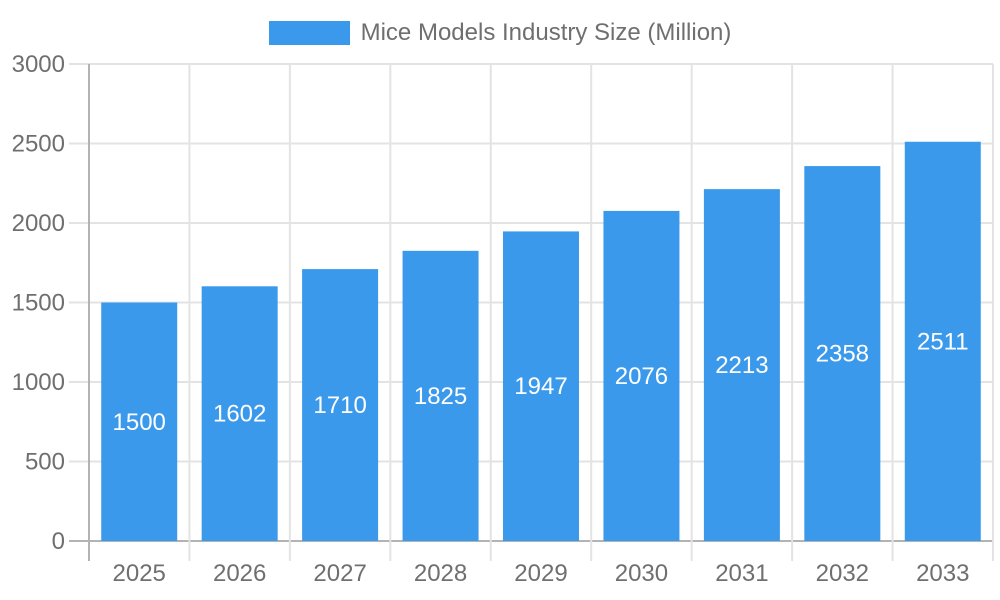 This screenshot has width=1000, height=600. I want to click on bar-2026, so click(239, 413).